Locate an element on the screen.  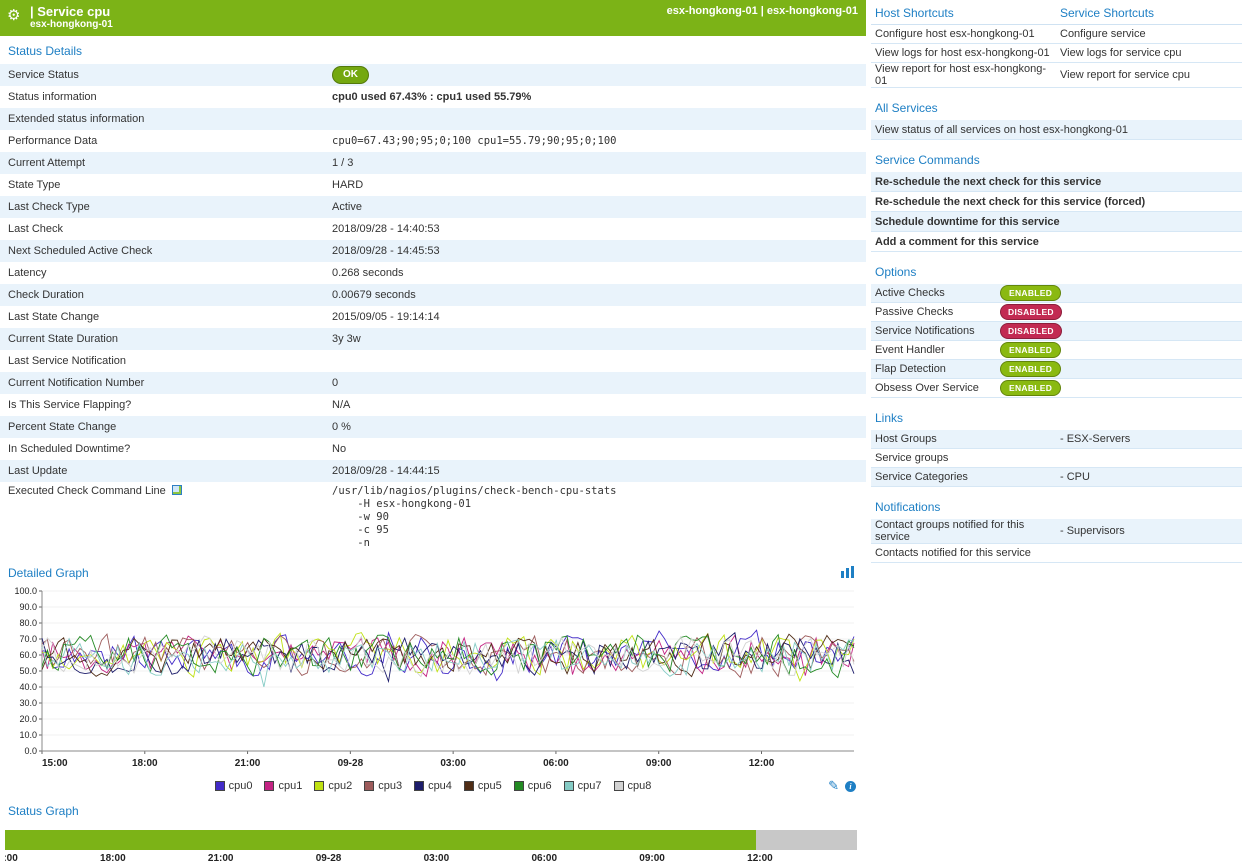
legend-label: cpu0 is located at coordinates (240, 786).